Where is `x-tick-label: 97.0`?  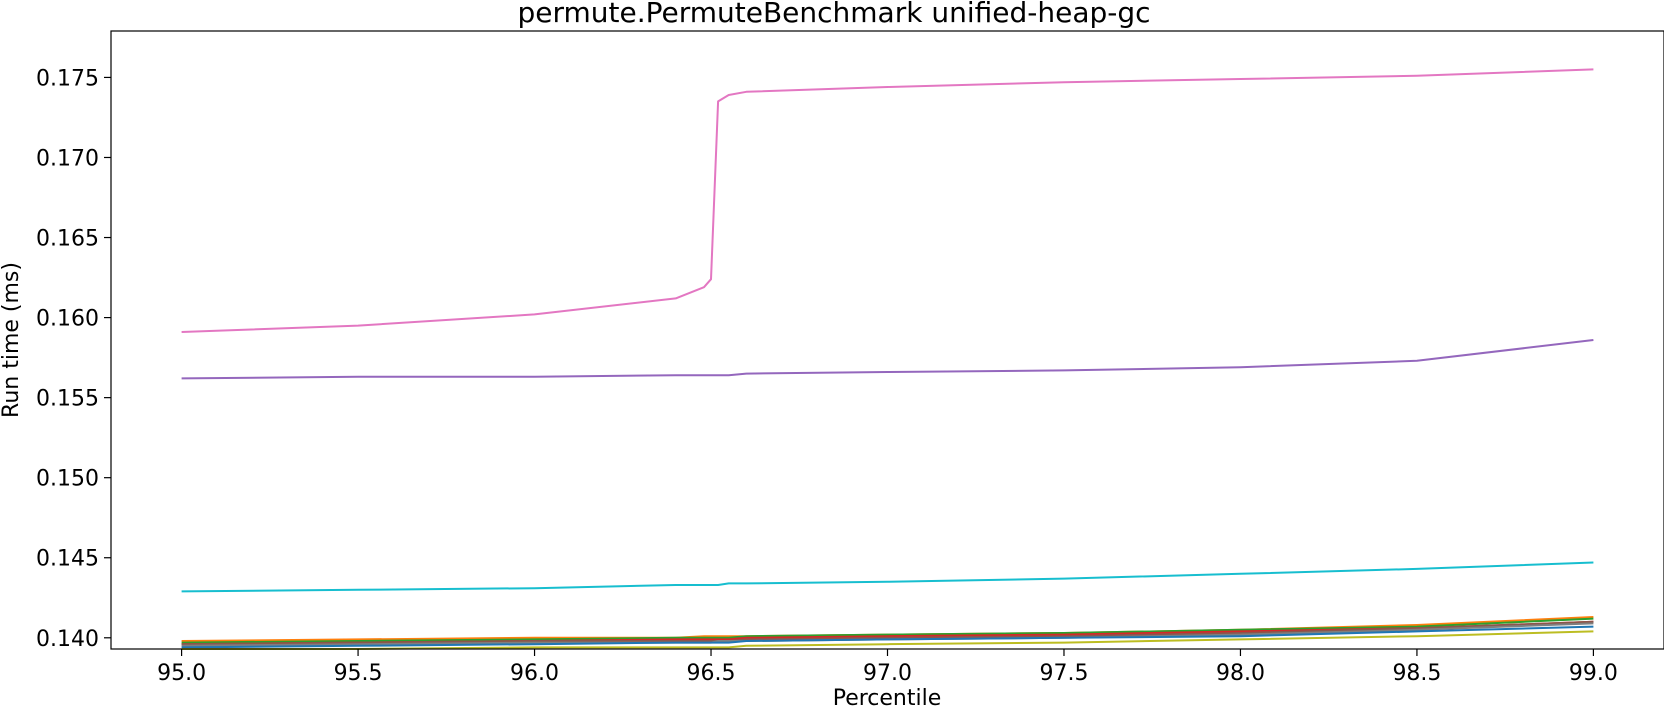 x-tick-label: 97.0 is located at coordinates (887, 673).